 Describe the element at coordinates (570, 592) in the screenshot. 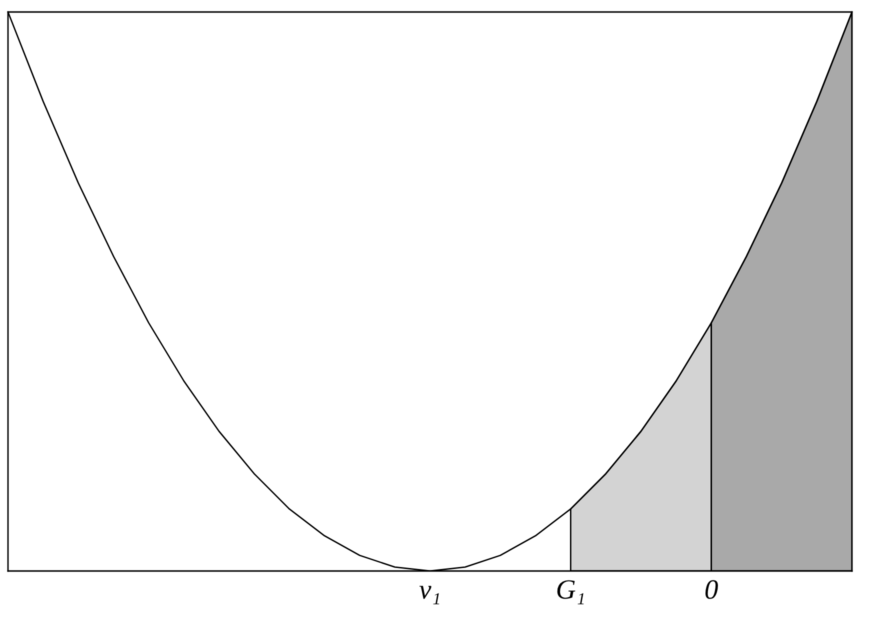

I see `x-tick-label: G₁` at that location.